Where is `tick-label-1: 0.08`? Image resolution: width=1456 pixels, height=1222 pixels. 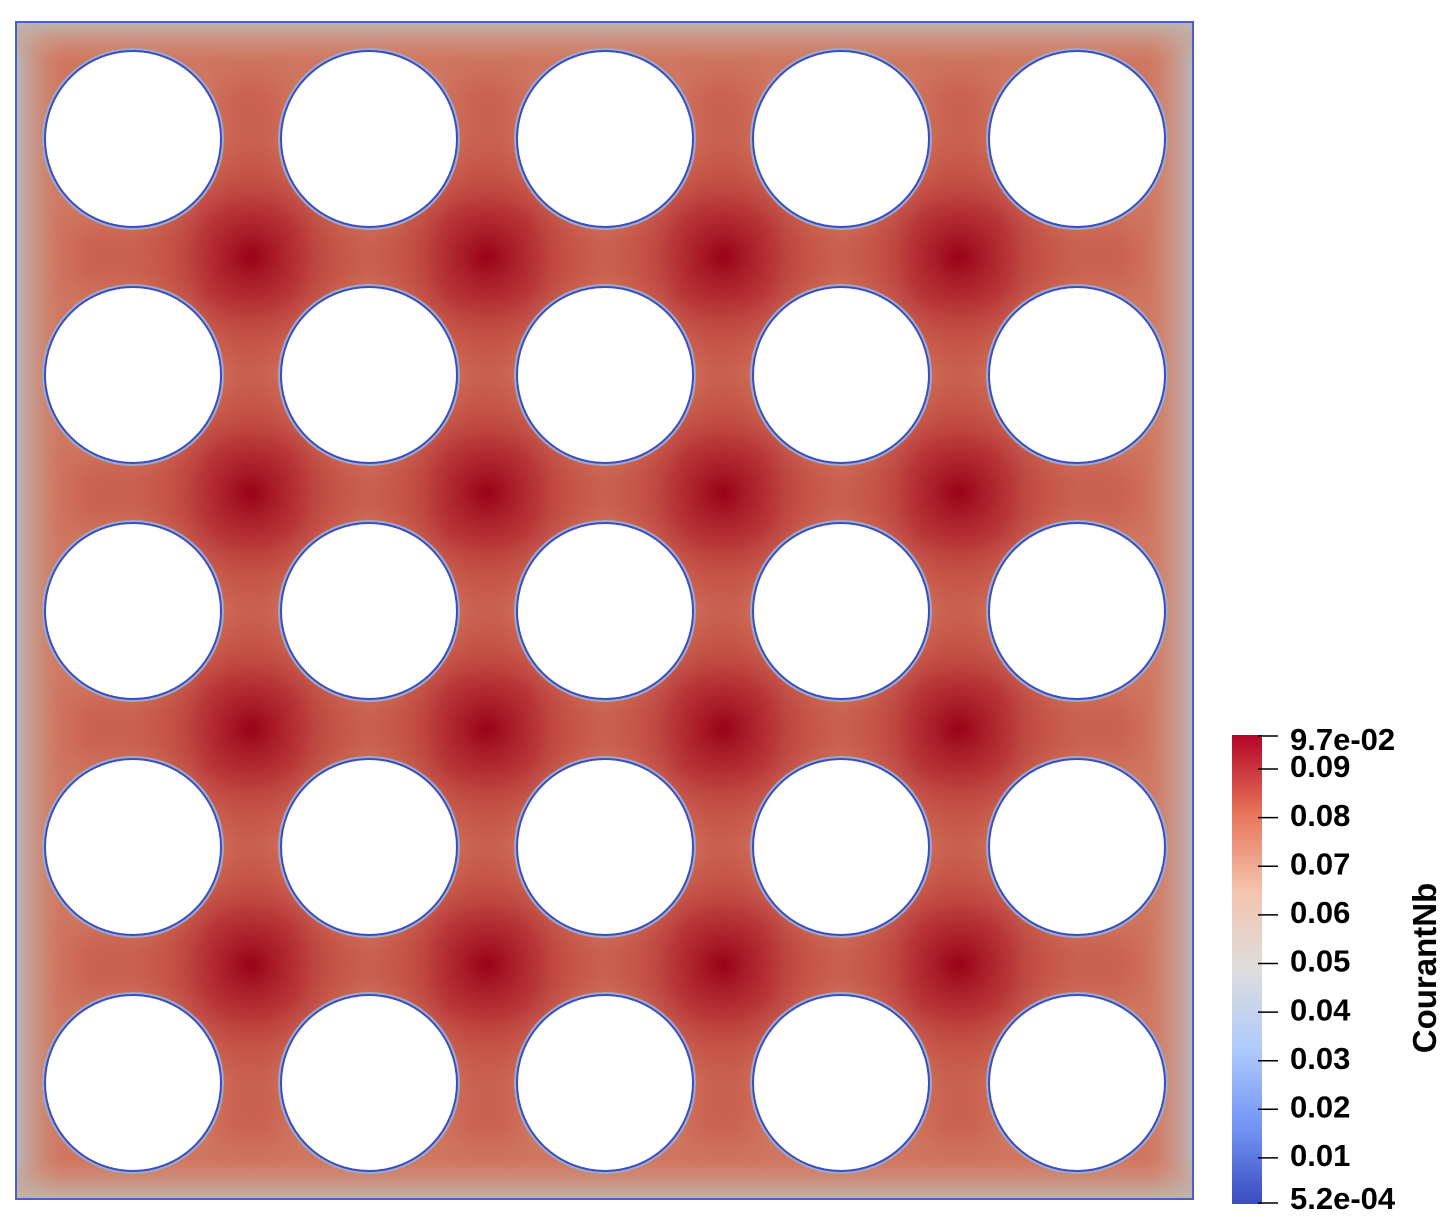
tick-label-1: 0.08 is located at coordinates (1320, 815).